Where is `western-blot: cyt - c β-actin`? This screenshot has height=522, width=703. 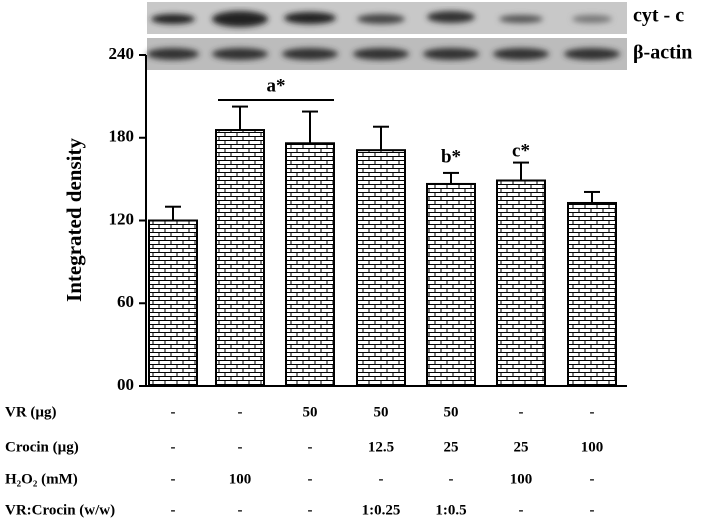
western-blot: cyt - c β-actin is located at coordinates (419, 36).